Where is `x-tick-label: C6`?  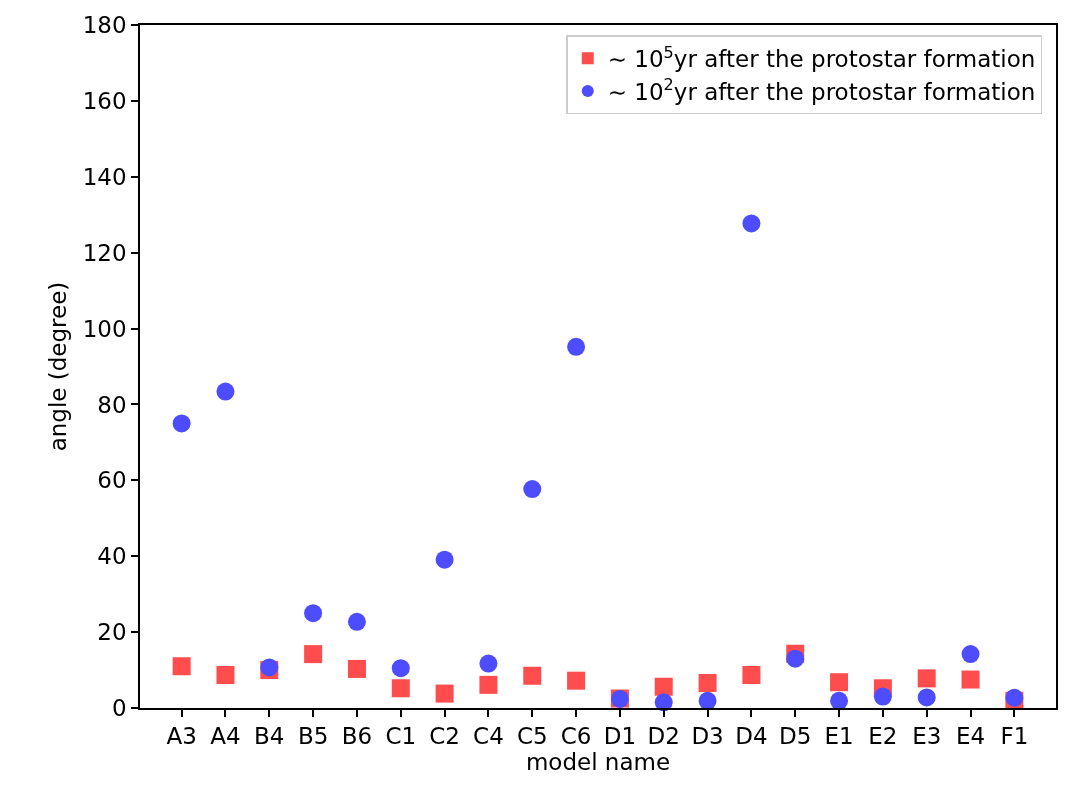 x-tick-label: C6 is located at coordinates (576, 736).